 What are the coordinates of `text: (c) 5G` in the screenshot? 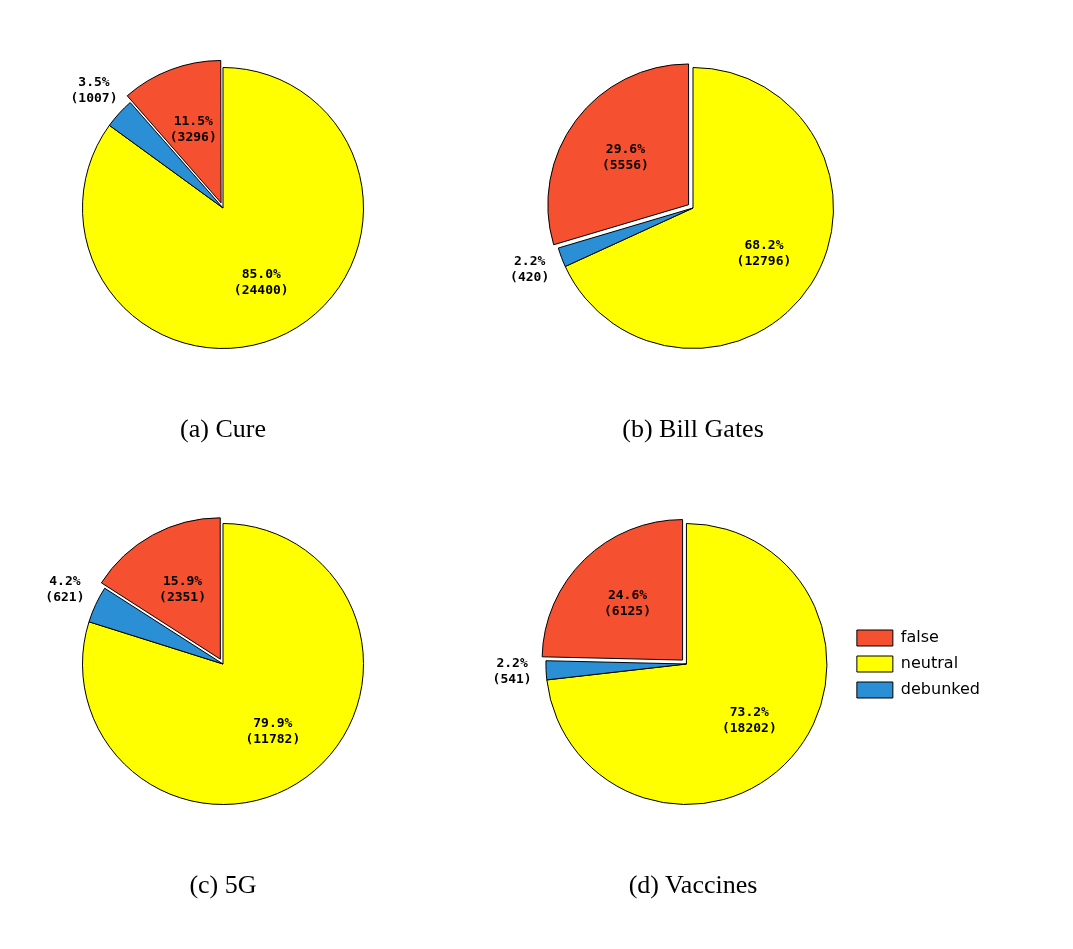 It's located at (223, 885).